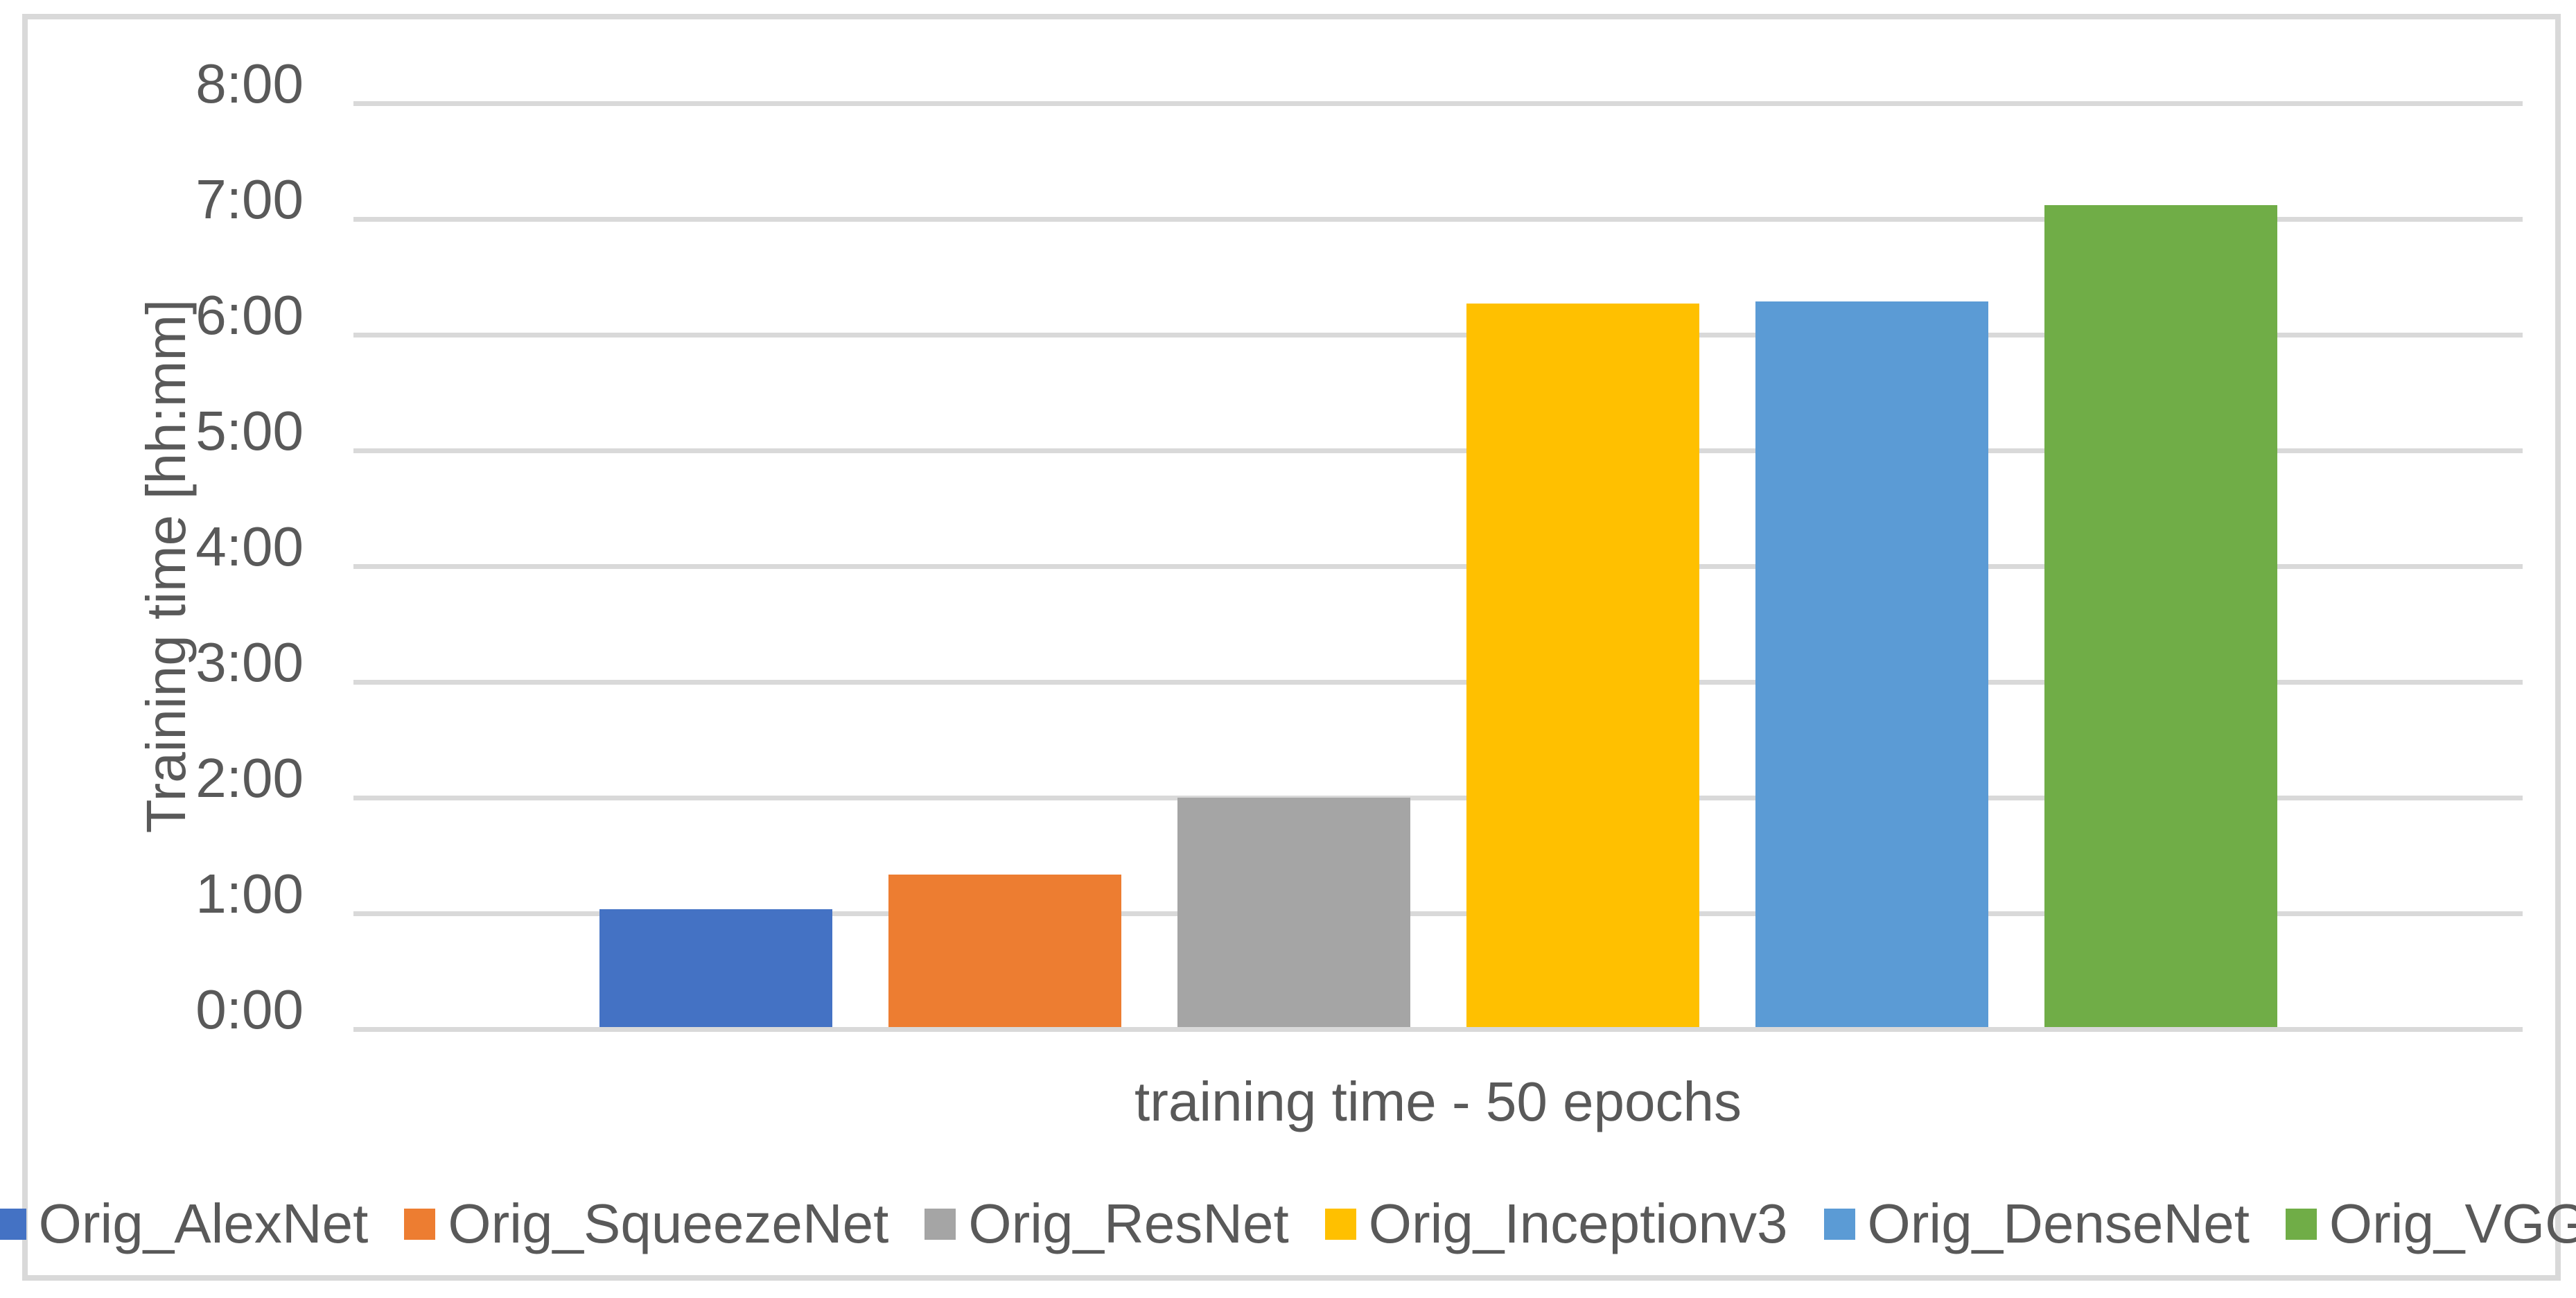  Describe the element at coordinates (249, 1010) in the screenshot. I see `y-tick-label: 0:00` at that location.